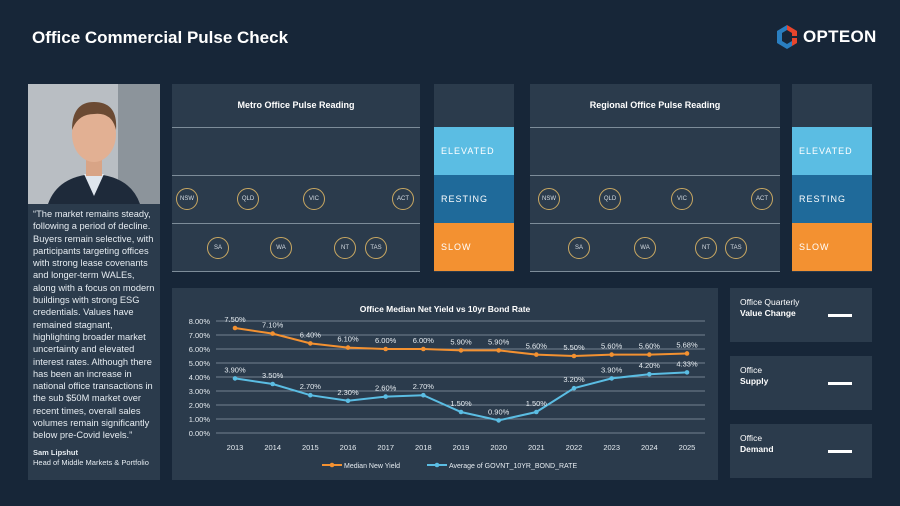  Describe the element at coordinates (281, 248) in the screenshot. I see `state-badge-wa: WA` at that location.